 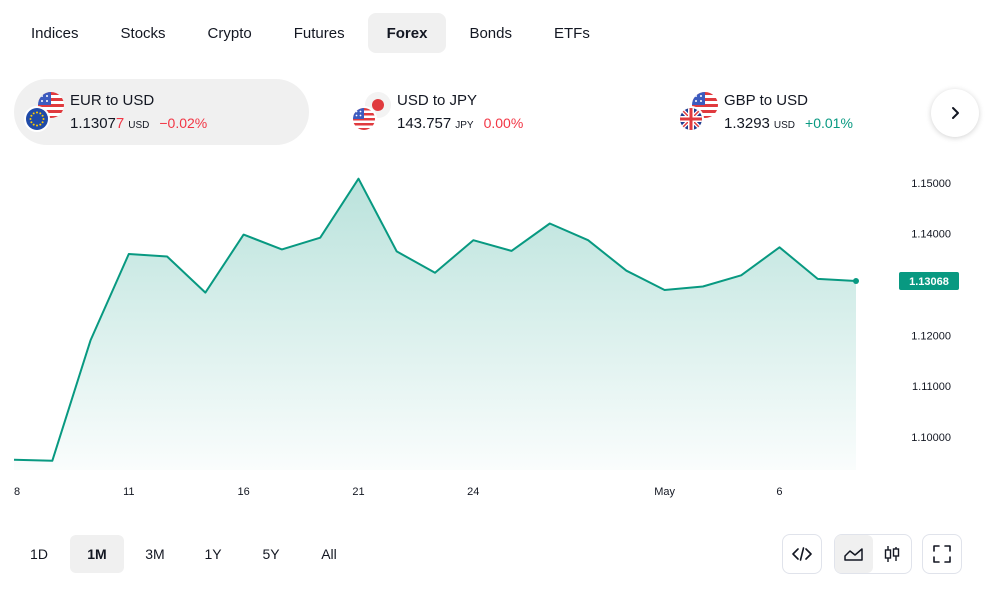 What do you see at coordinates (183, 123) in the screenshot?
I see `ticker-change: −0.02%` at bounding box center [183, 123].